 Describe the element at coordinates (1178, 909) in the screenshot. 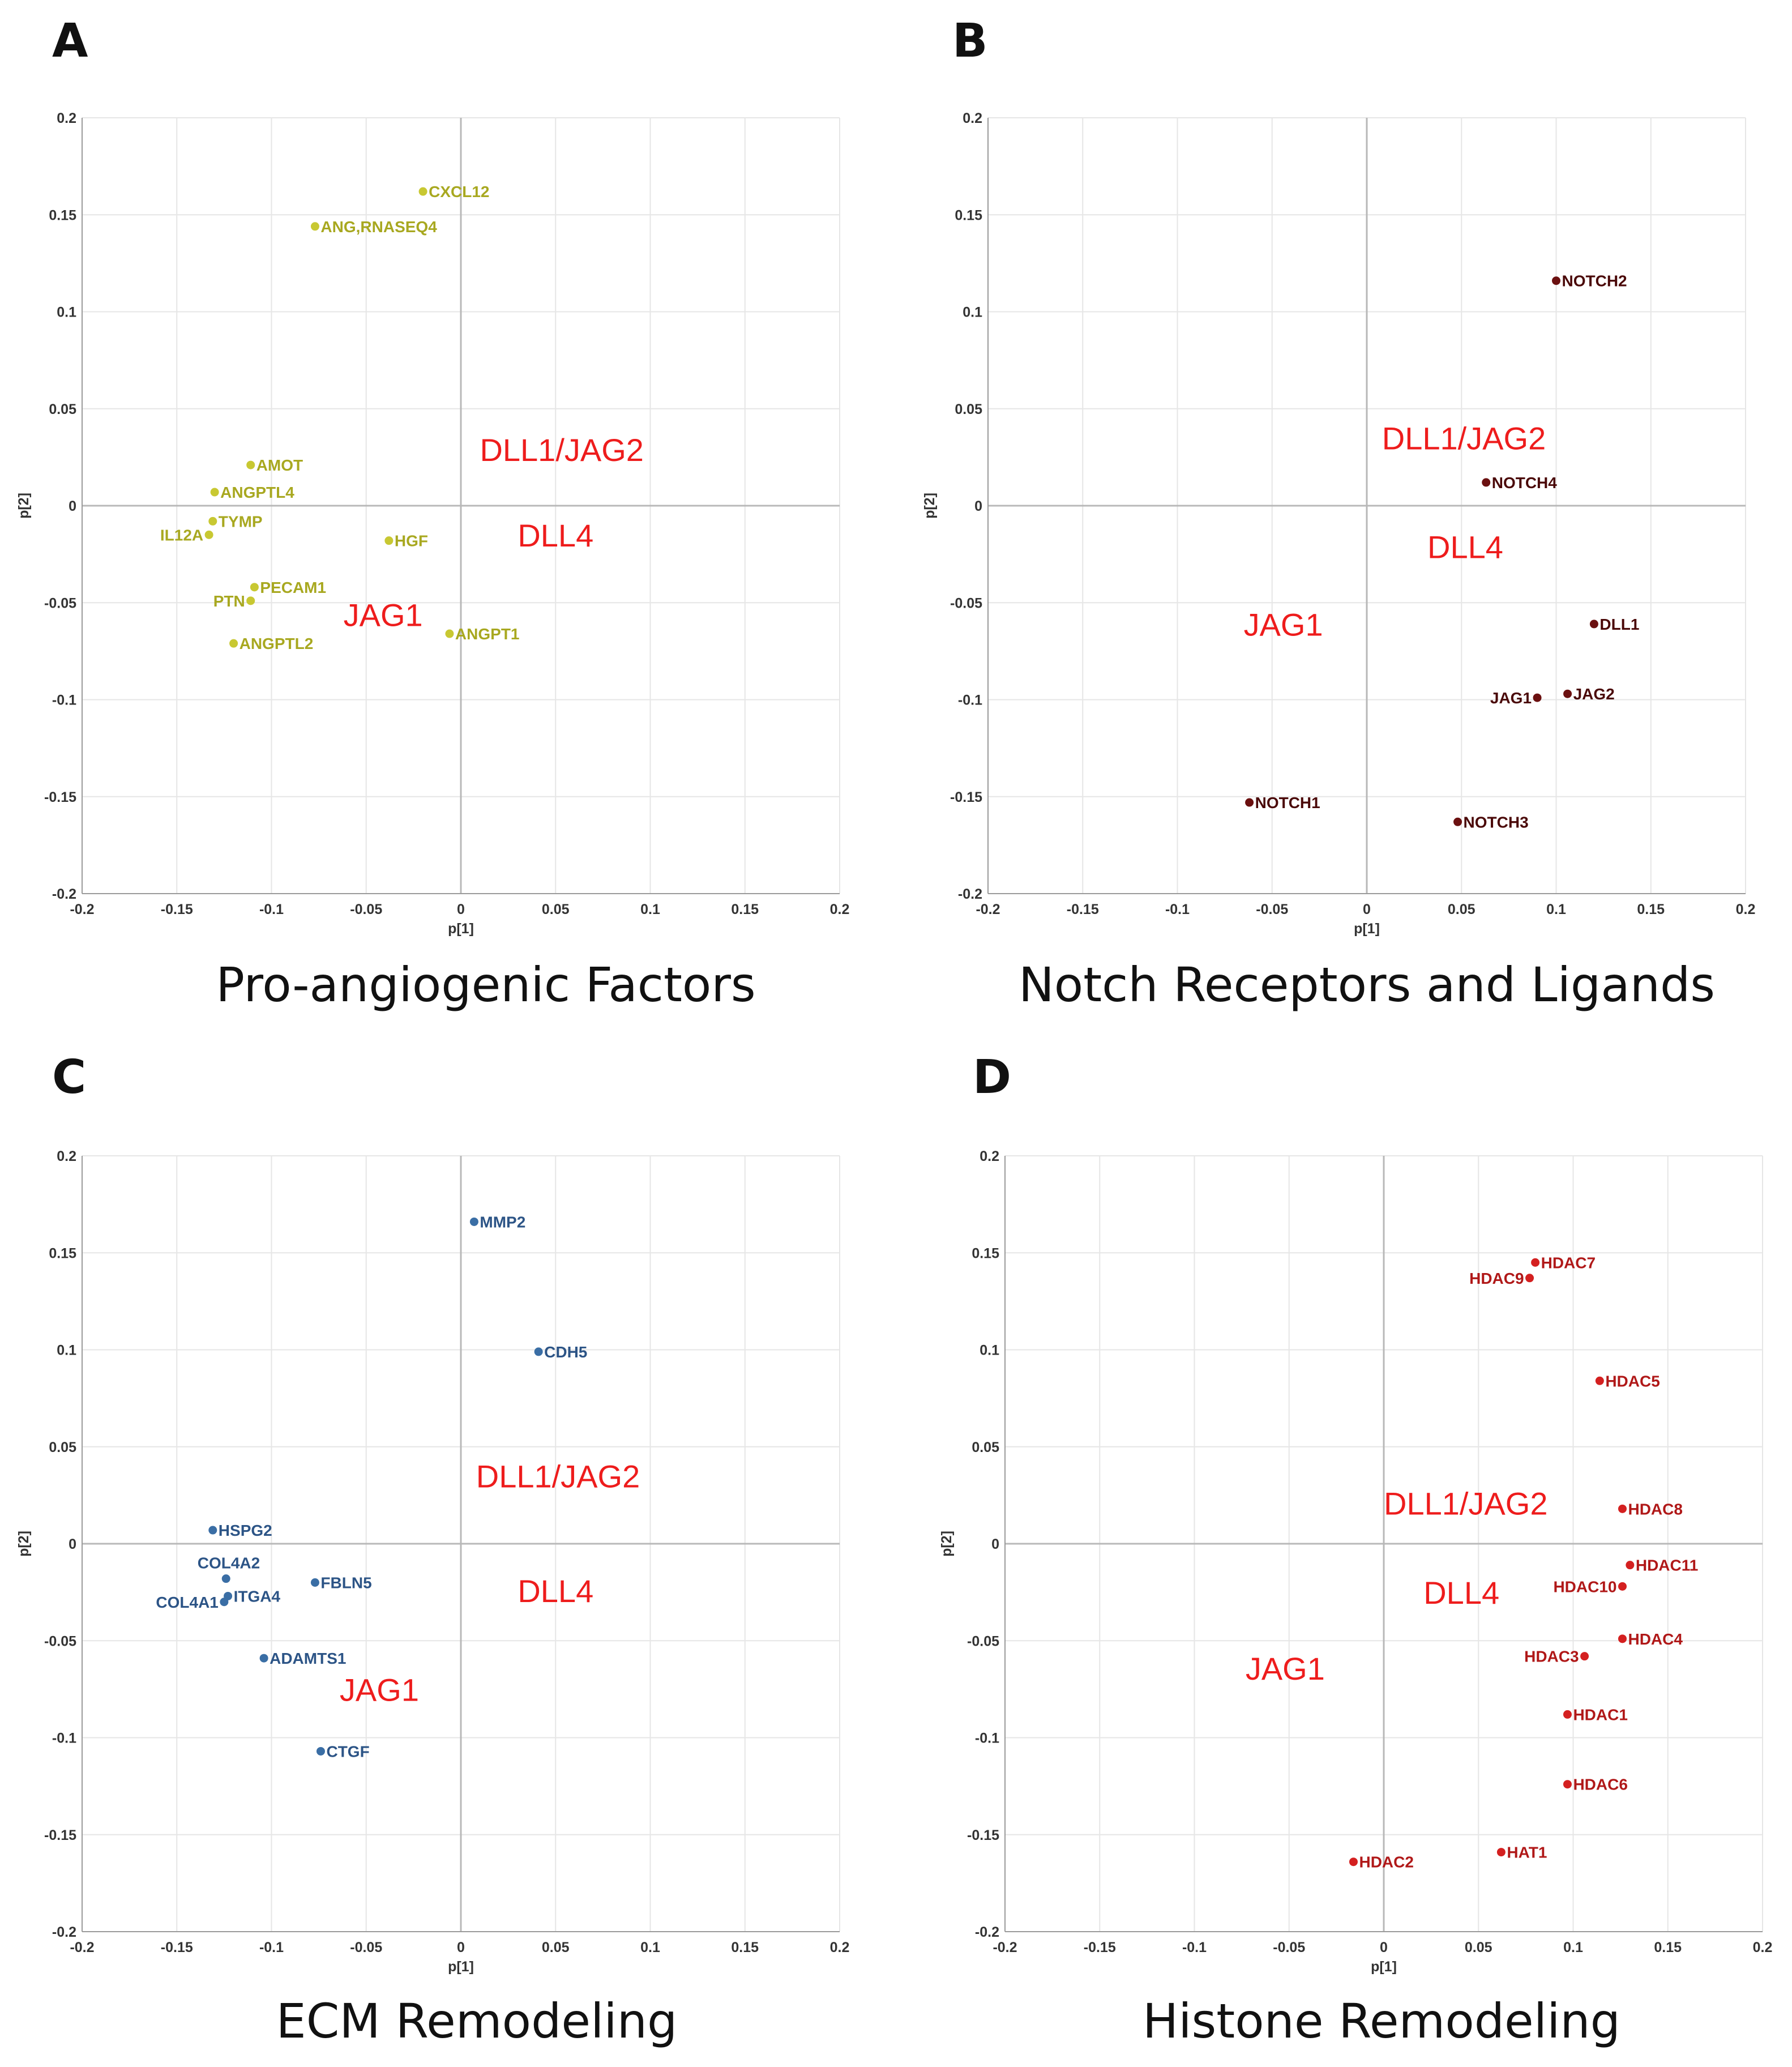

I see `x-tick-label: -0.1` at that location.